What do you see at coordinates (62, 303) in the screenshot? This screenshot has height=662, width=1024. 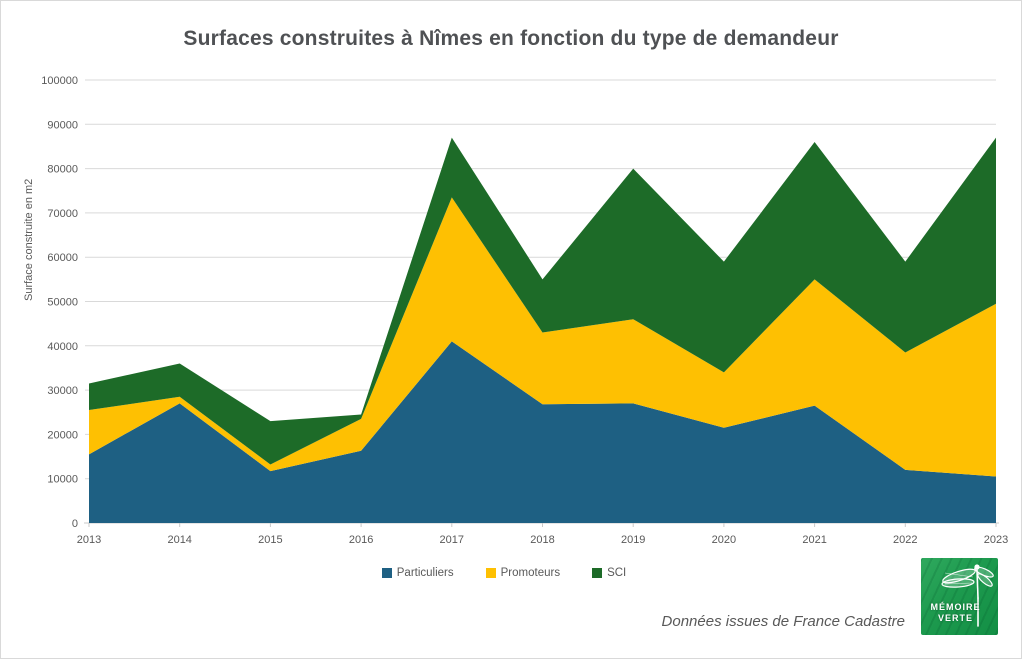 I see `y-tick-label: 50000` at bounding box center [62, 303].